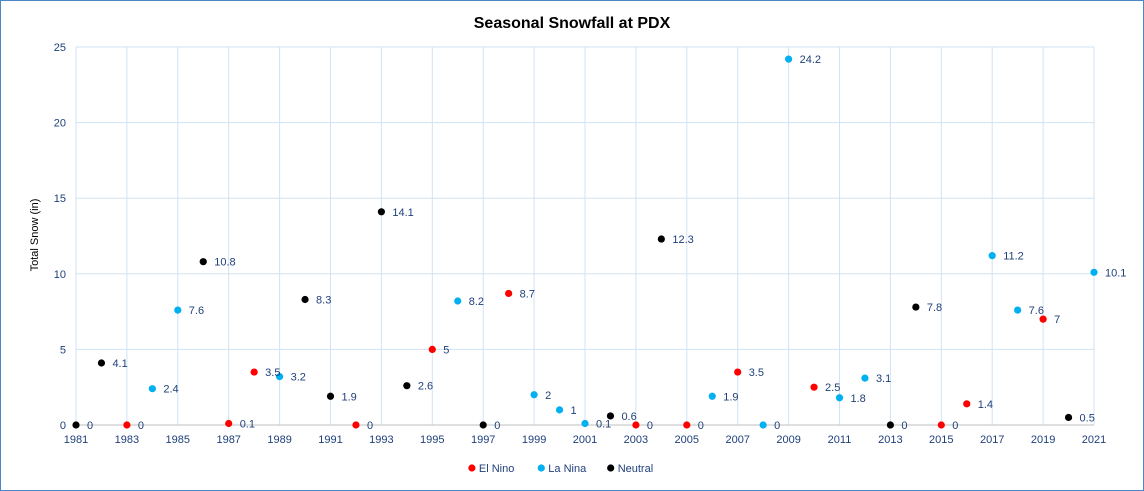  Describe the element at coordinates (35, 235) in the screenshot. I see `y-axis-label: Total Snow (in)` at that location.